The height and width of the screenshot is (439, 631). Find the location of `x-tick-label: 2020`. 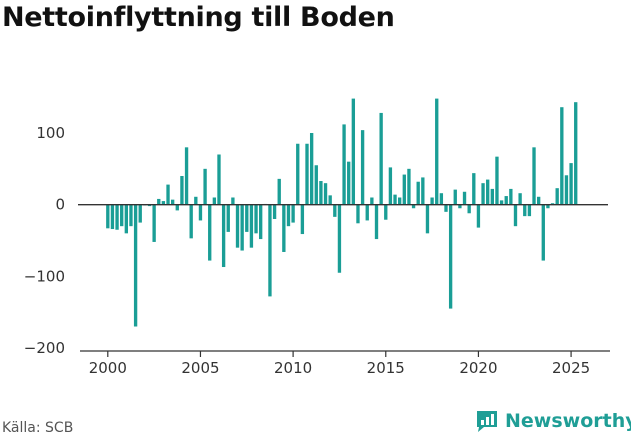

x-tick-label: 2020 is located at coordinates (478, 368).